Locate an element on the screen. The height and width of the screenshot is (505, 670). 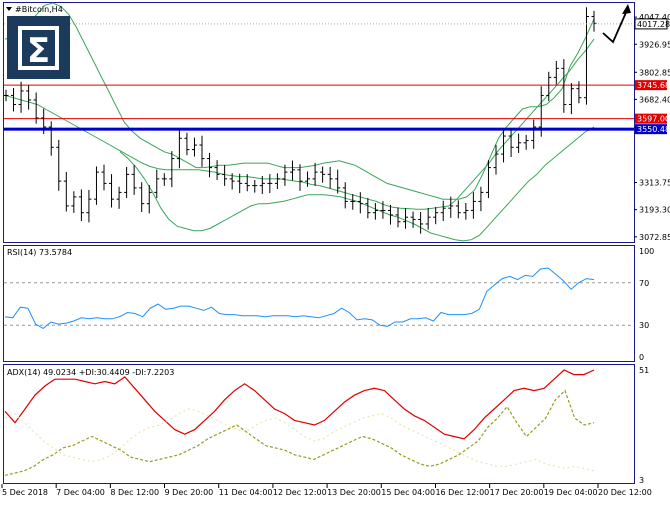
price-tick-label: 3926.95 is located at coordinates (654, 44).